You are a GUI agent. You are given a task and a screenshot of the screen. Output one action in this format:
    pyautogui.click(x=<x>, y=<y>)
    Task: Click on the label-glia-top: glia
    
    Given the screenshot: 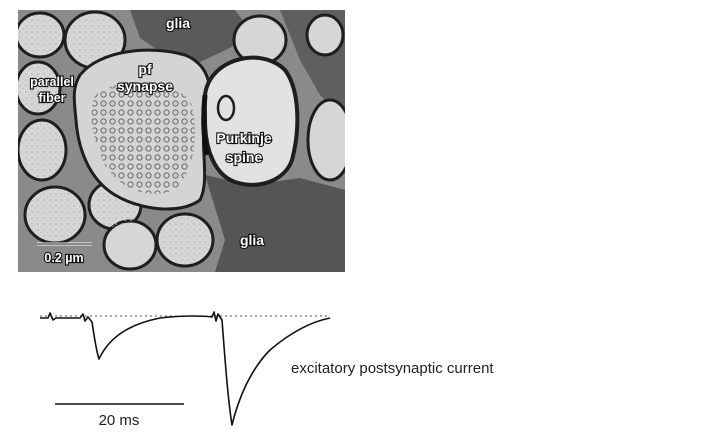 What is the action you would take?
    pyautogui.click(x=178, y=23)
    